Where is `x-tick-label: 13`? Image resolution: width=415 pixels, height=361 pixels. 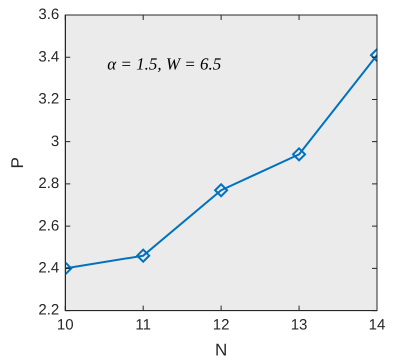
x-tick-label: 13 is located at coordinates (299, 325).